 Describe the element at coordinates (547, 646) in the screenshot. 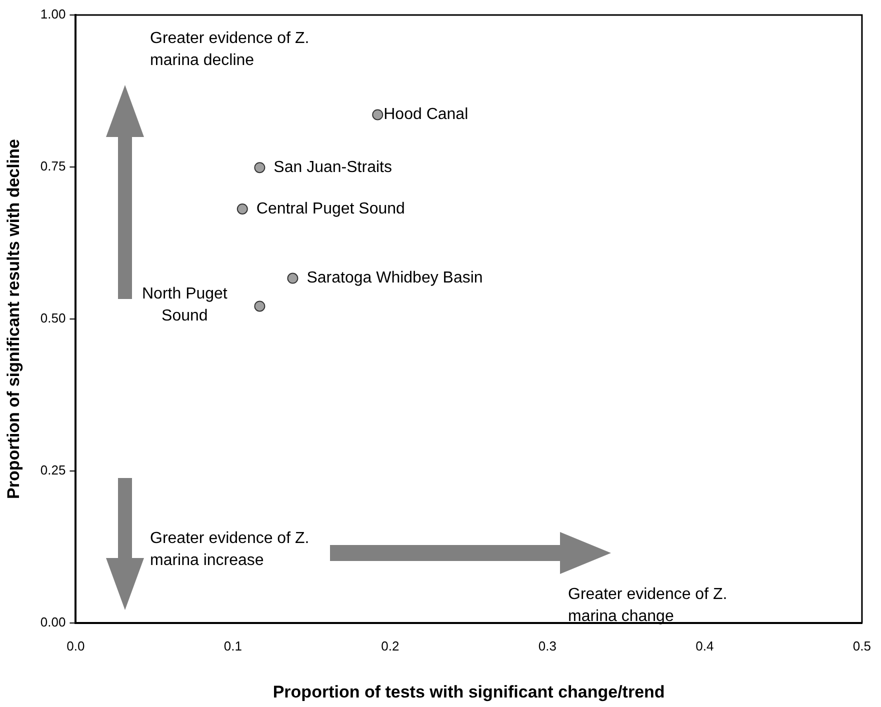

I see `x-tick-label: 0.3` at that location.